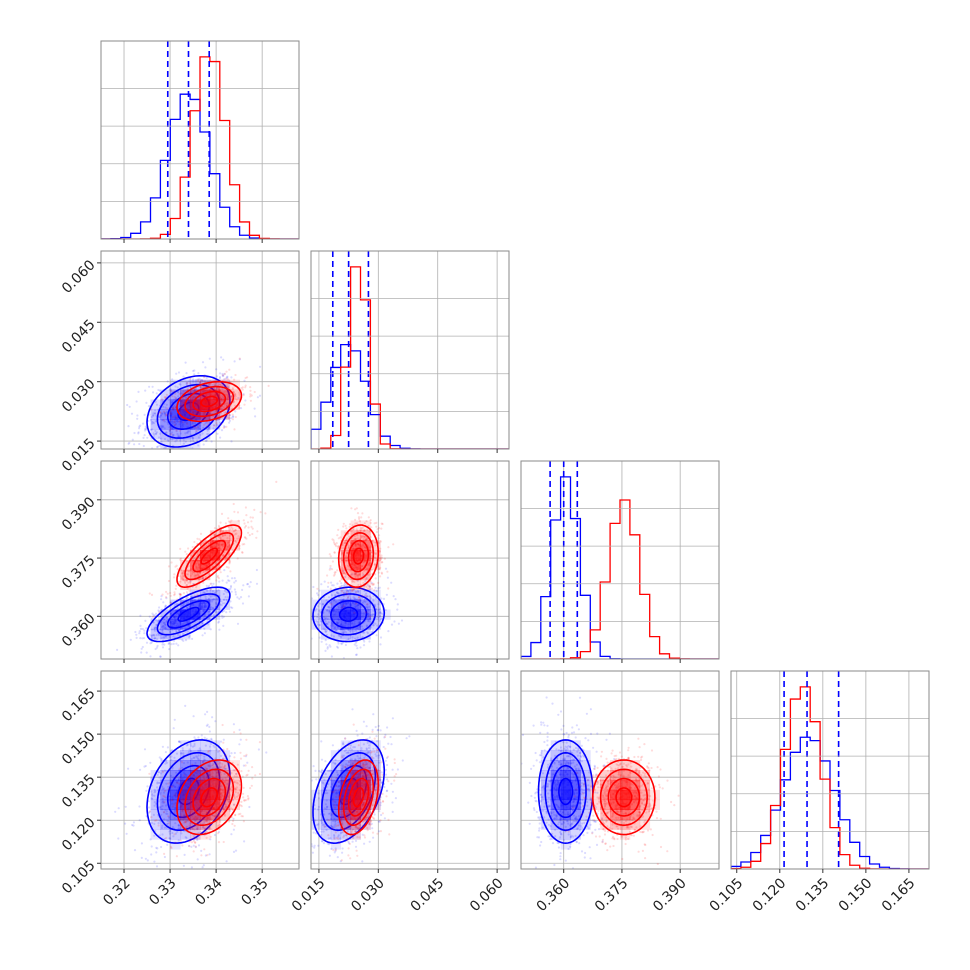 The height and width of the screenshot is (970, 970). What do you see at coordinates (410, 350) in the screenshot?
I see `panel-content` at bounding box center [410, 350].